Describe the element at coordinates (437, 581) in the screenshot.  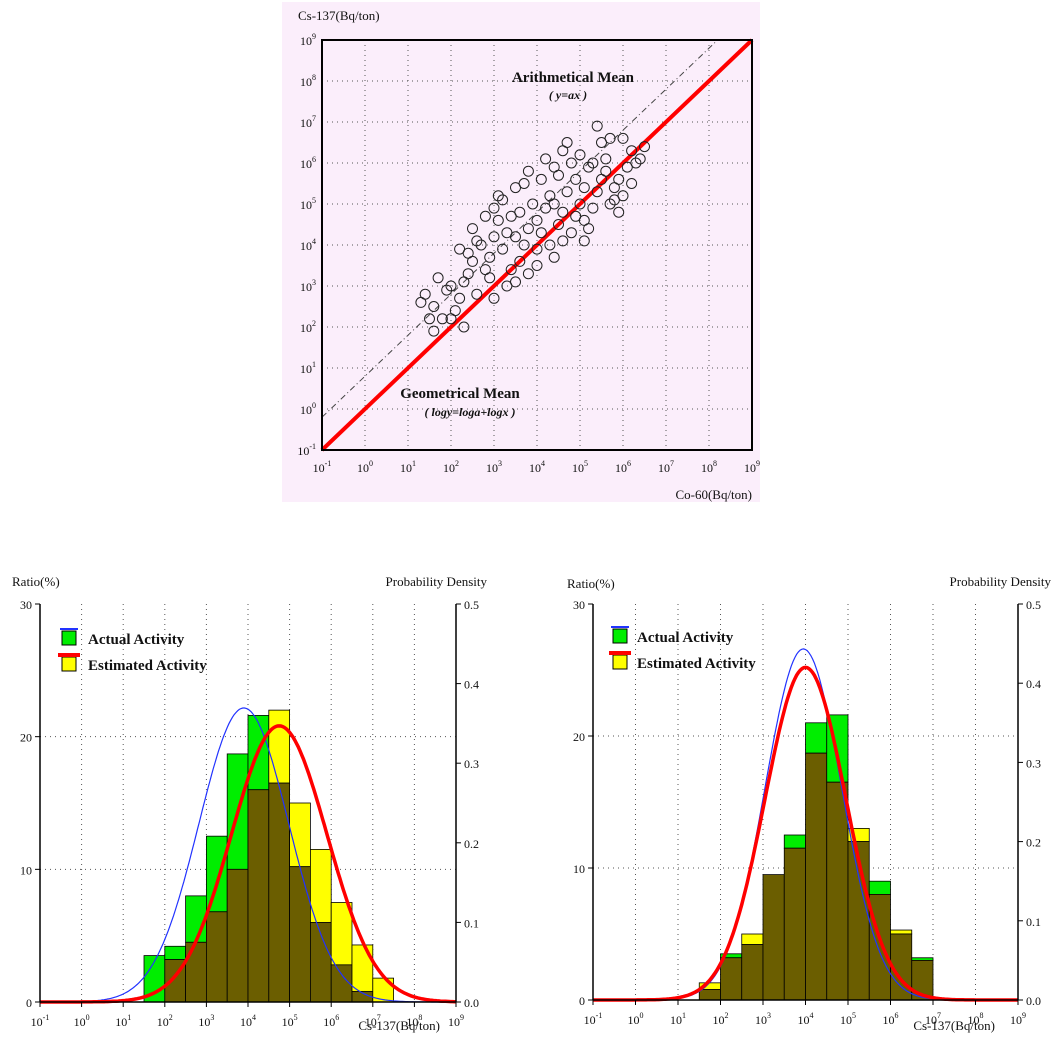
I see `hist-left-y2-axis-label: Probability Density` at that location.